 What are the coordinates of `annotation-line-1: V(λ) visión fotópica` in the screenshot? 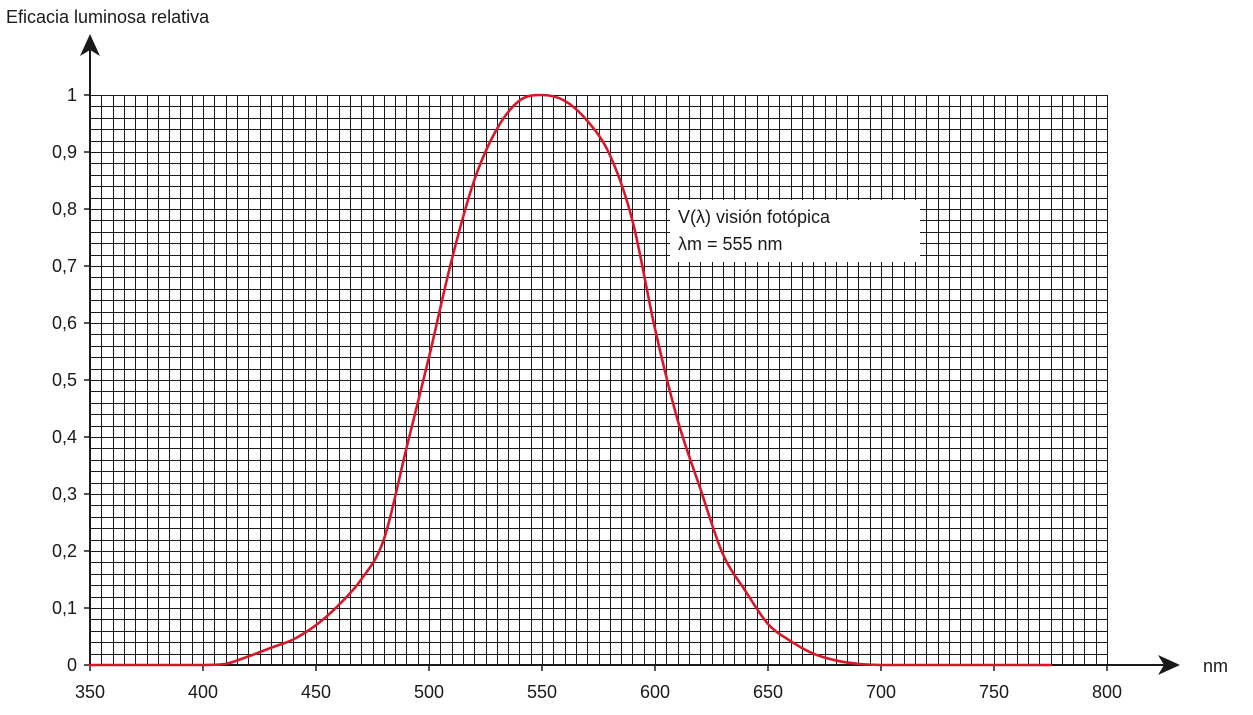 It's located at (754, 217).